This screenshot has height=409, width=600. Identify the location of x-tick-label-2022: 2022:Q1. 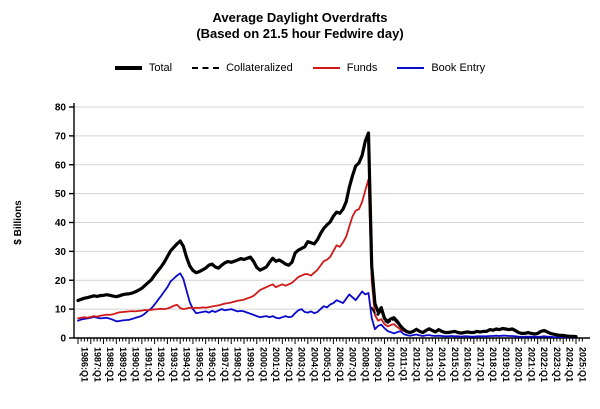
(544, 364).